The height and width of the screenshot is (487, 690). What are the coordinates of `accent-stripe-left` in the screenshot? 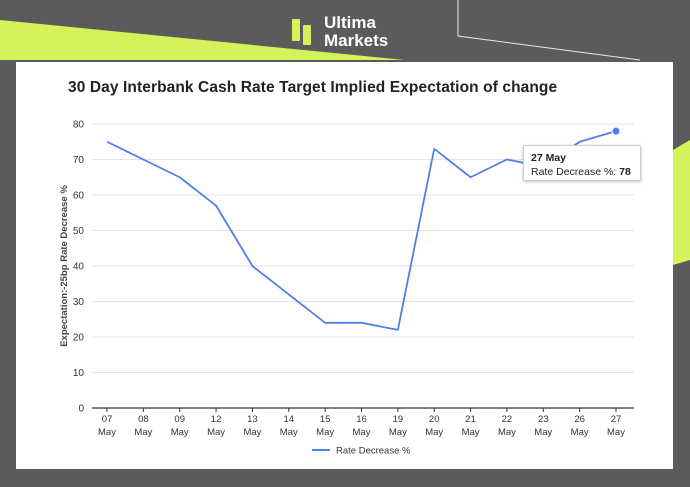 It's located at (202, 40).